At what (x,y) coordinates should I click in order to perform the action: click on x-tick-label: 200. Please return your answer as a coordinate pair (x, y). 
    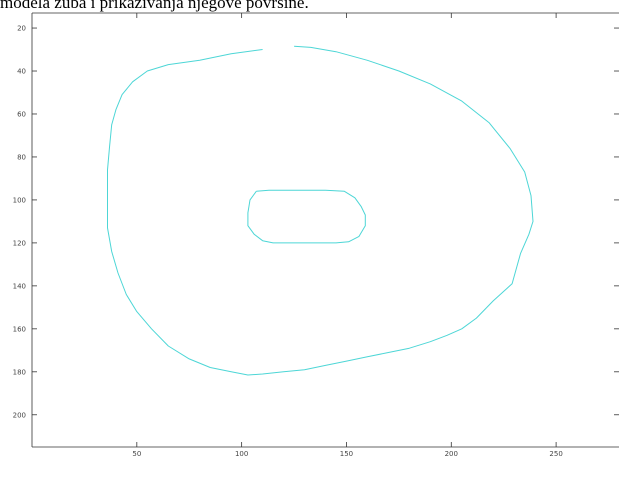
    Looking at the image, I should click on (451, 454).